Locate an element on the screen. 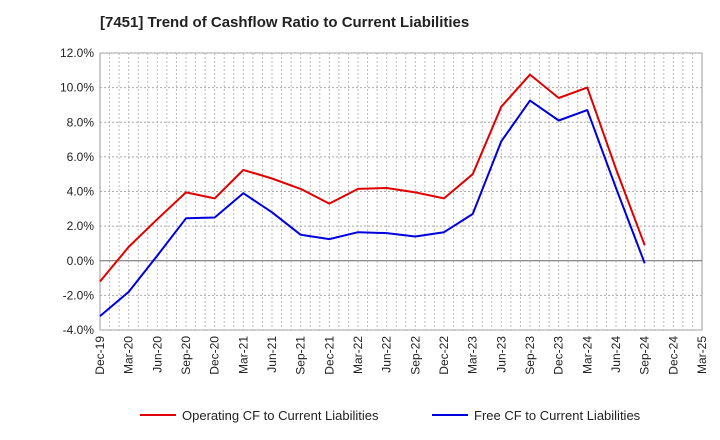  x-tick-label: Mar-23 is located at coordinates (473, 355).